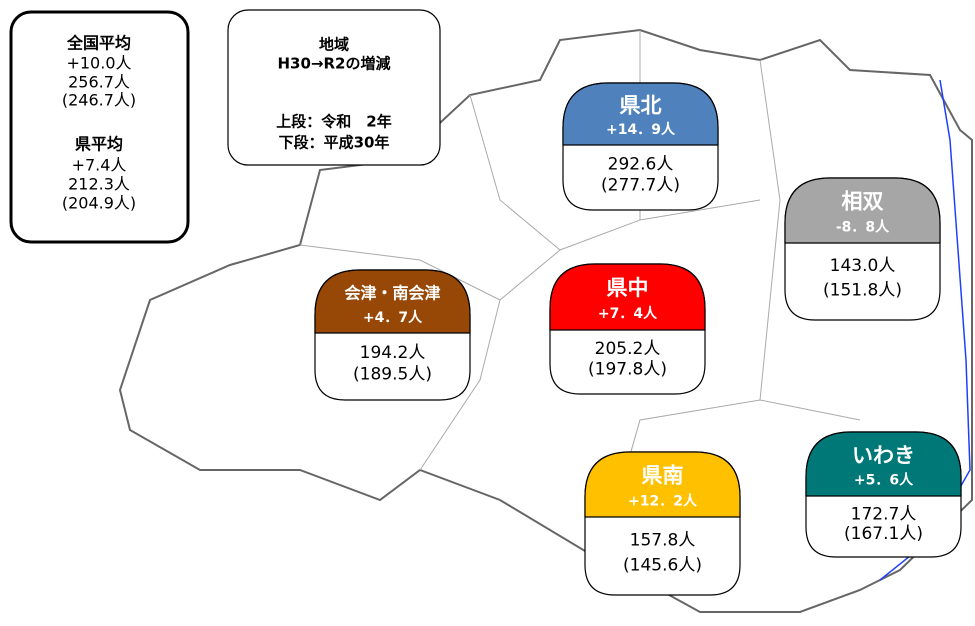  Describe the element at coordinates (99, 127) in the screenshot. I see `average-box` at that location.